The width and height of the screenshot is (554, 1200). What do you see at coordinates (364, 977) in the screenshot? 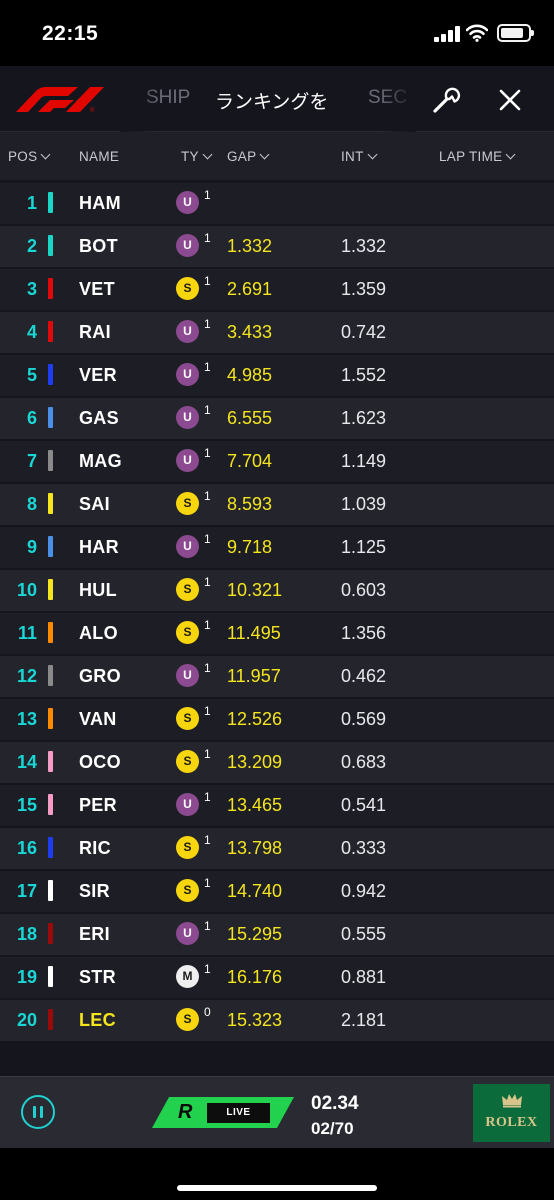
I see `interval-value: 0.881` at bounding box center [364, 977].